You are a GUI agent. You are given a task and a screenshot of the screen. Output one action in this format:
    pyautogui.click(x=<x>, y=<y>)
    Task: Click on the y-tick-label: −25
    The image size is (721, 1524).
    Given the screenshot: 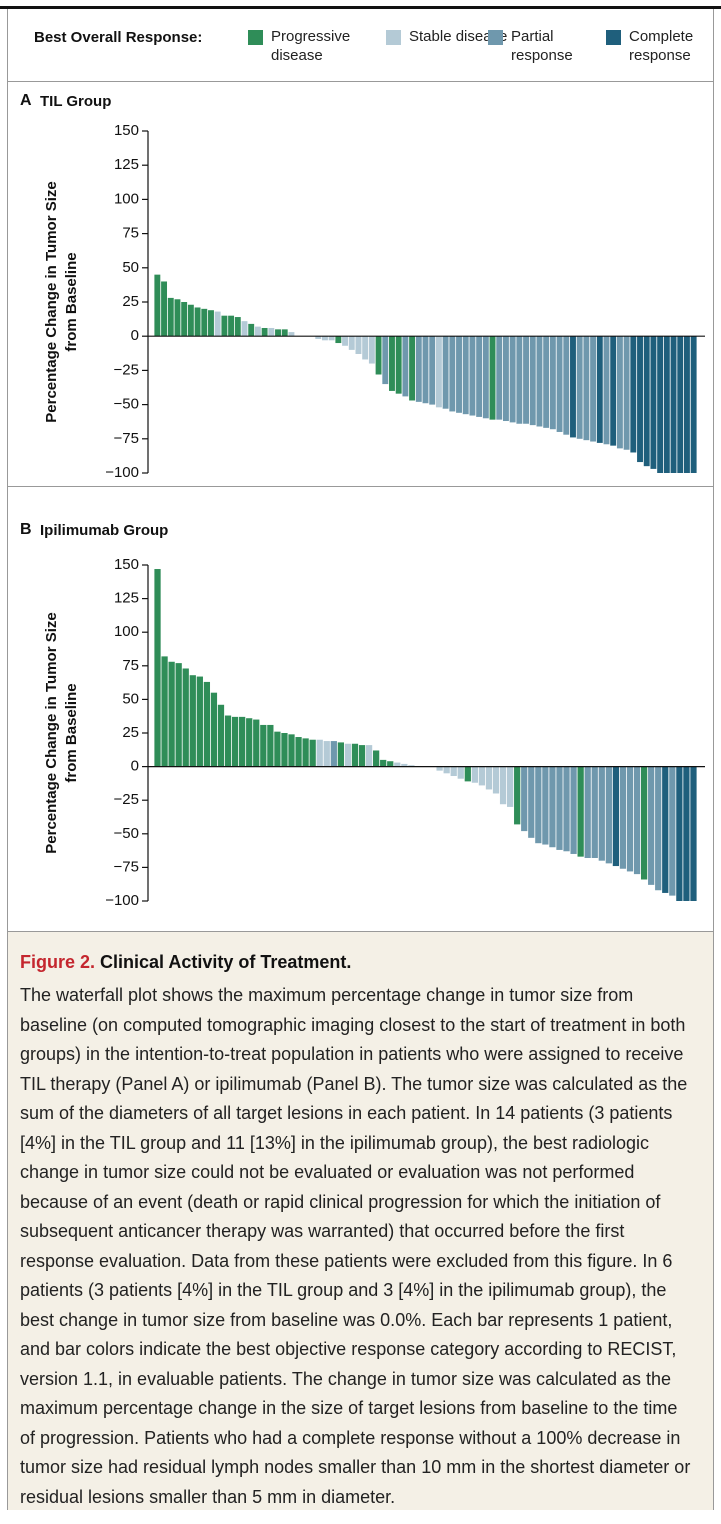 What is the action you would take?
    pyautogui.click(x=126, y=799)
    